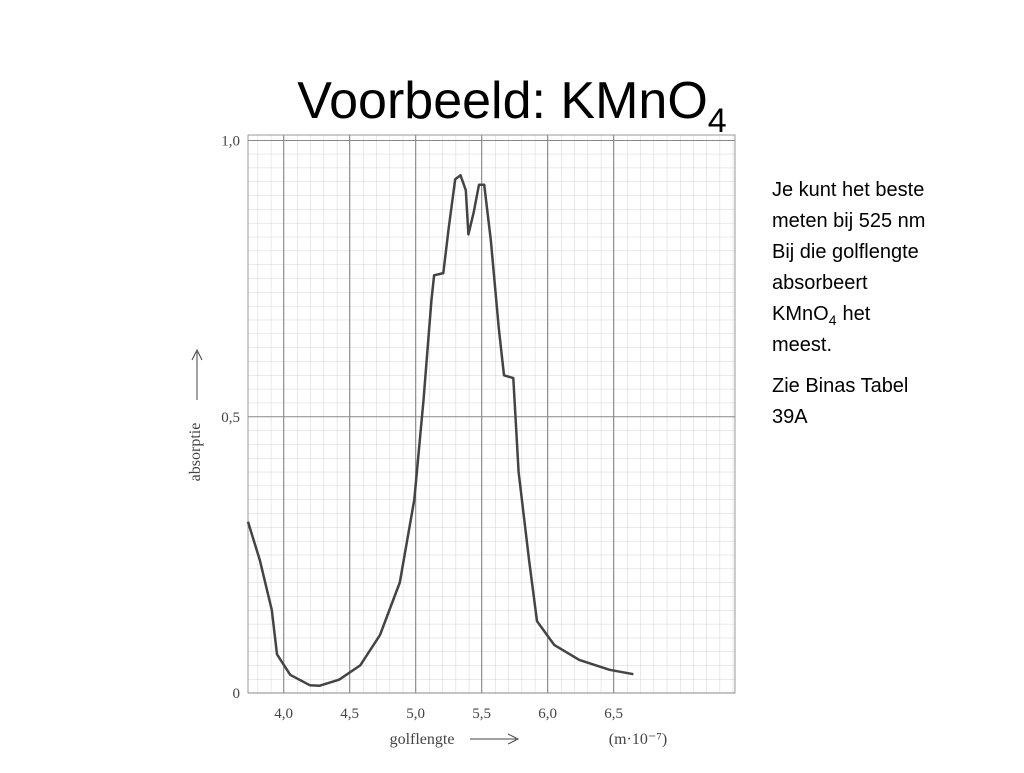 The width and height of the screenshot is (1024, 773). I want to click on formula-subscript: 4, so click(833, 320).